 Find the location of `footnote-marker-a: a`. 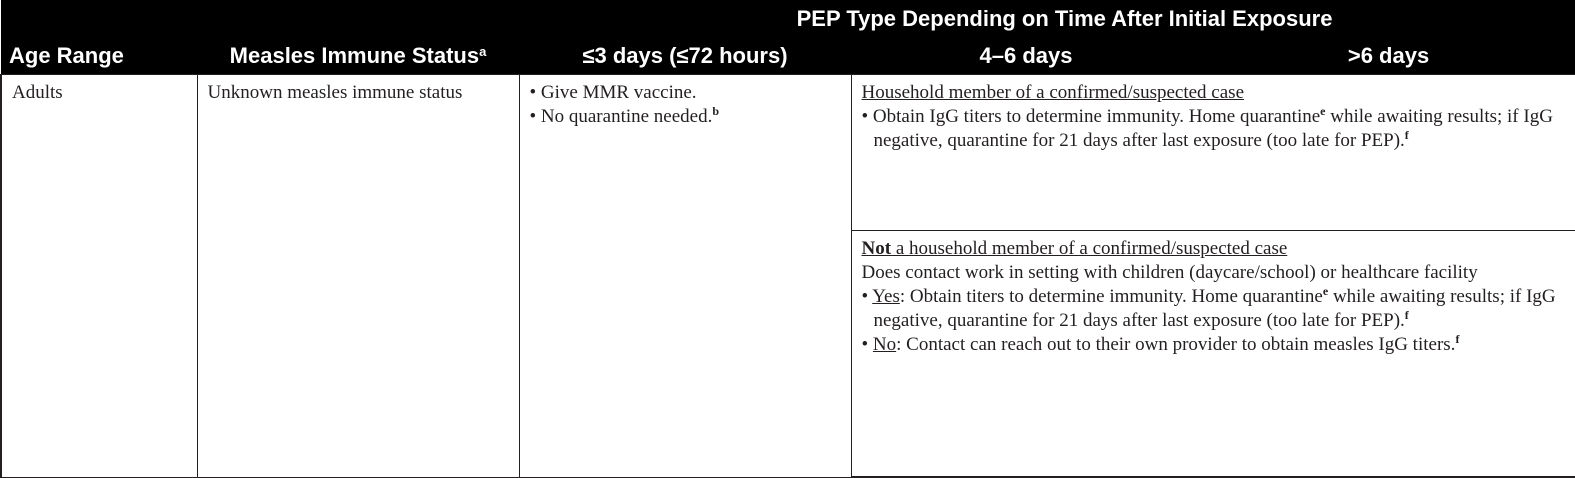

footnote-marker-a: a is located at coordinates (483, 51).